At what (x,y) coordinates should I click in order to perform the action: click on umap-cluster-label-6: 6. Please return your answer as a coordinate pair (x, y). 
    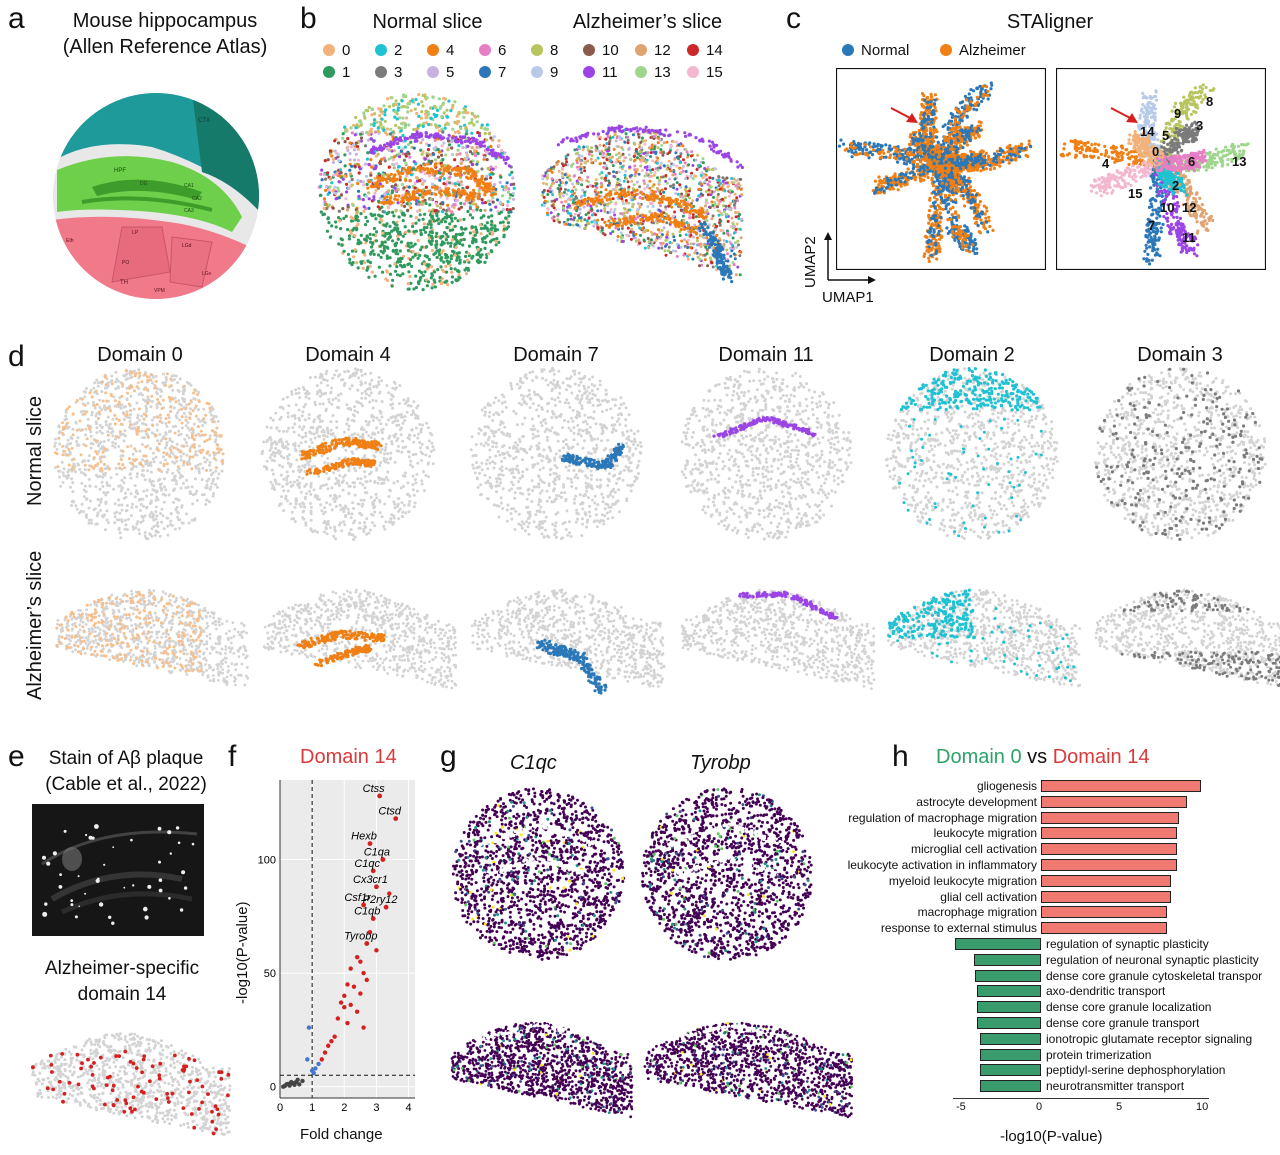
    Looking at the image, I should click on (1191, 161).